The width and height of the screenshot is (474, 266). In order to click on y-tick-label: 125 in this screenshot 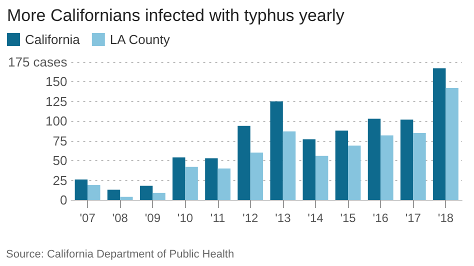, I will do `click(57, 101)`.